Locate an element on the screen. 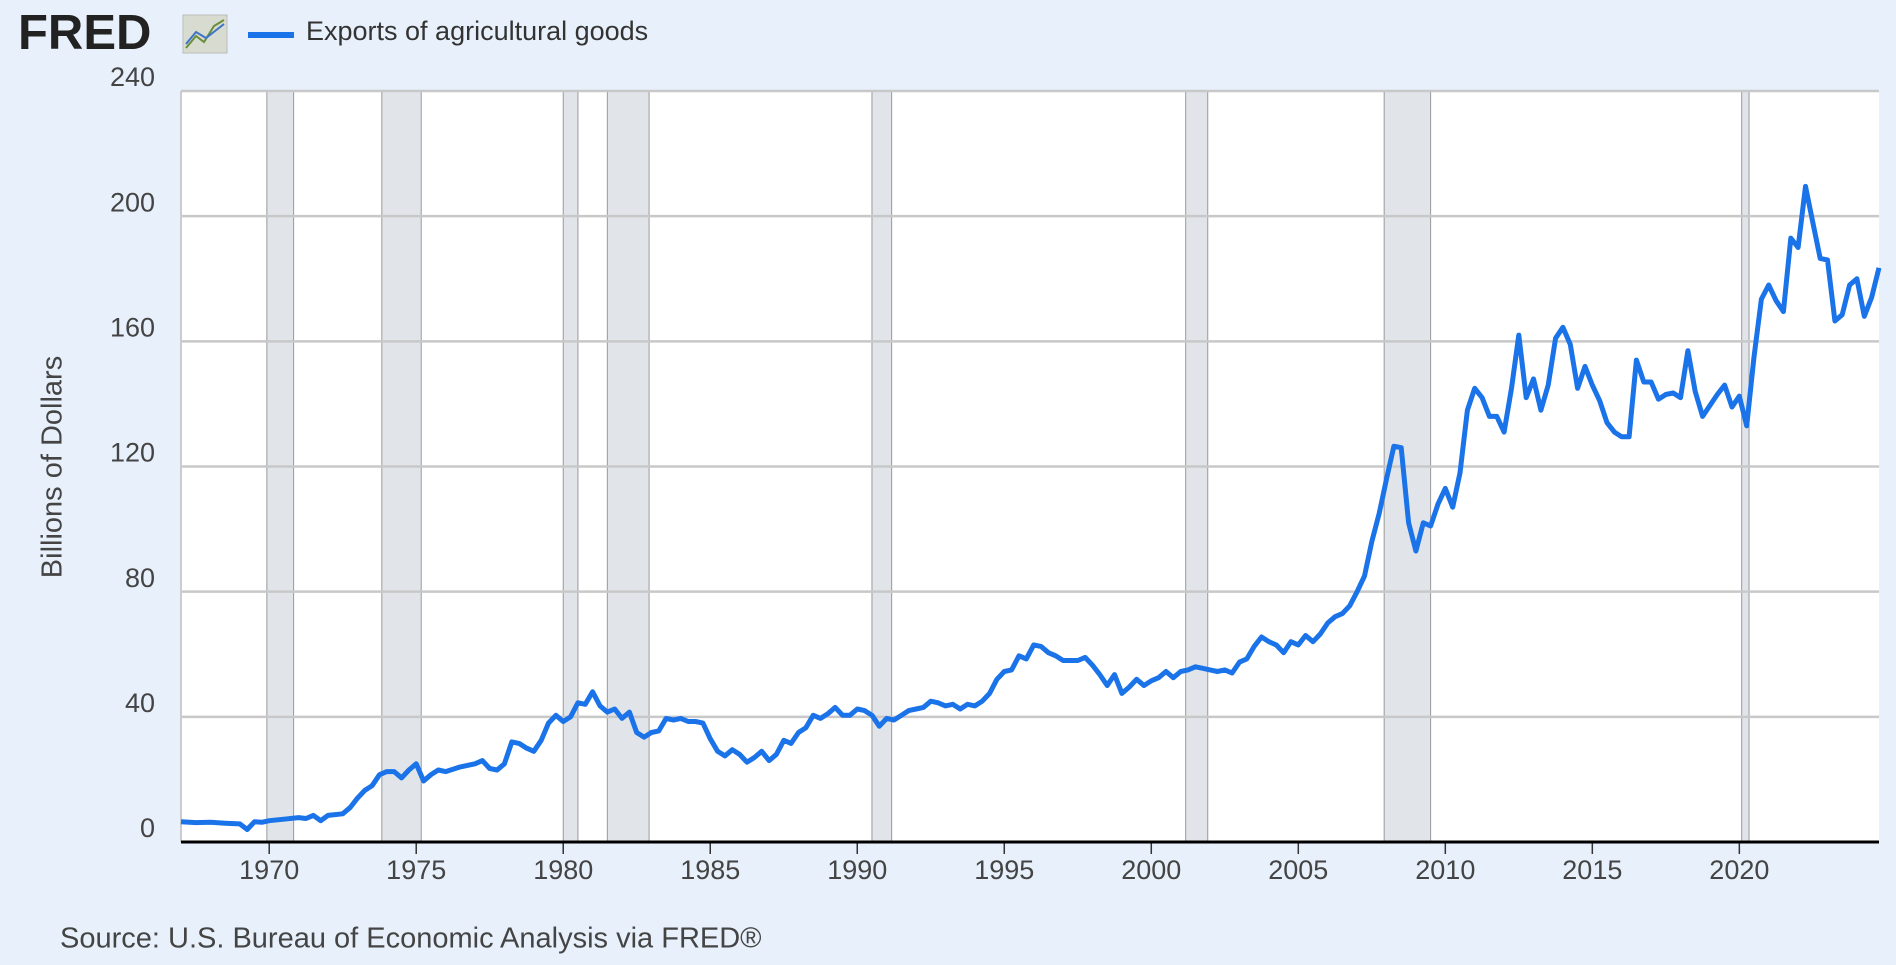 The height and width of the screenshot is (965, 1896). x-tick-label: 1985 is located at coordinates (710, 870).